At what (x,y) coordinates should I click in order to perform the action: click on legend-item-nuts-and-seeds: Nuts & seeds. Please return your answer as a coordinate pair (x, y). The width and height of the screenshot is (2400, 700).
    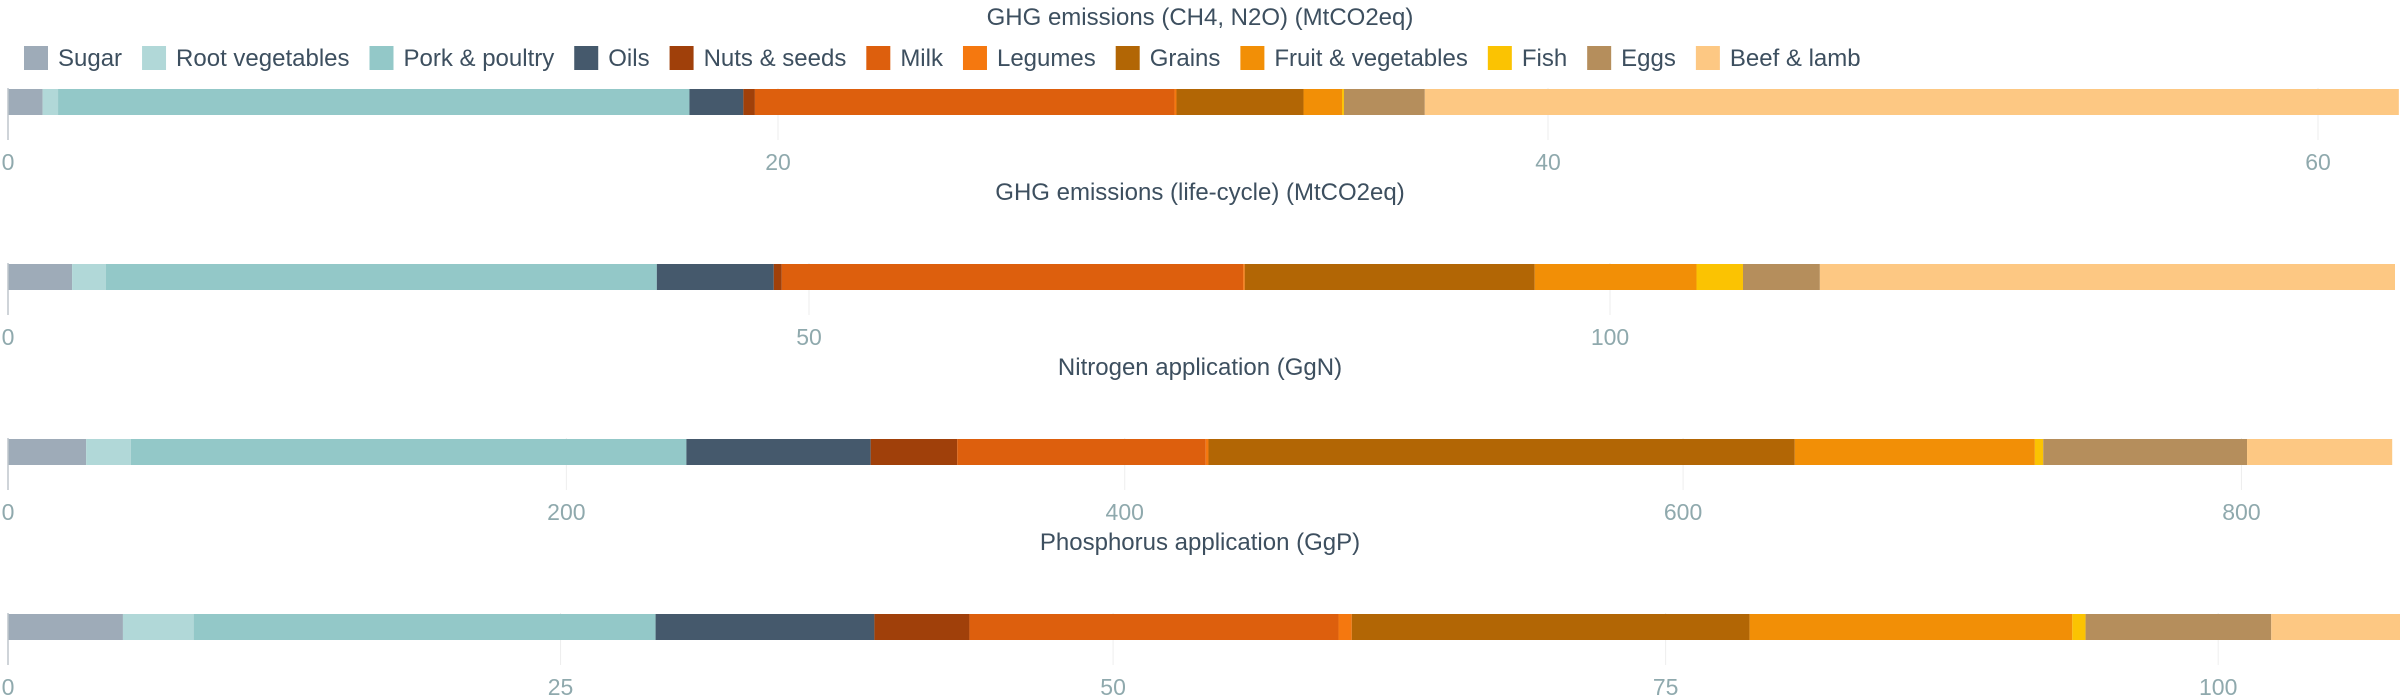
    Looking at the image, I should click on (758, 58).